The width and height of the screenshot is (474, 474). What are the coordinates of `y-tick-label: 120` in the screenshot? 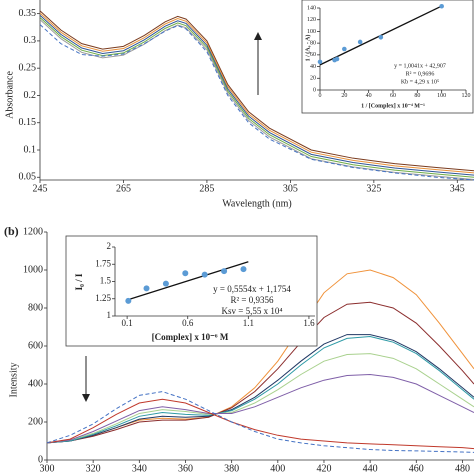 It's located at (311, 20).